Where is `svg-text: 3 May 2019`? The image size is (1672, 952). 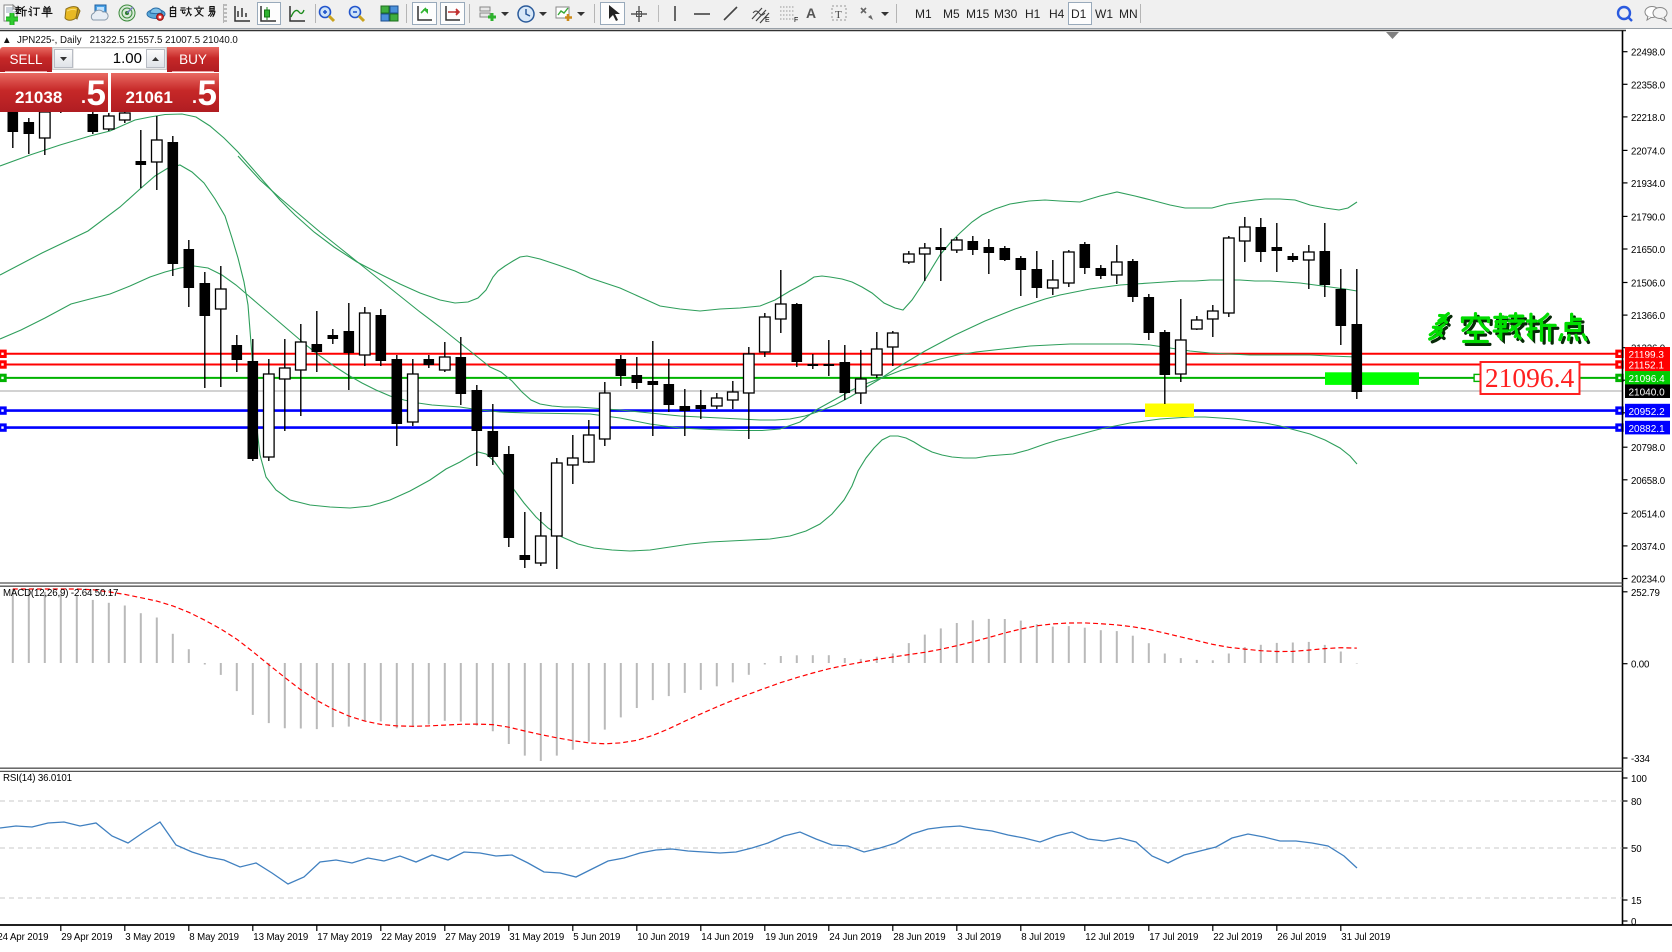
svg-text: 3 May 2019 is located at coordinates (150, 937).